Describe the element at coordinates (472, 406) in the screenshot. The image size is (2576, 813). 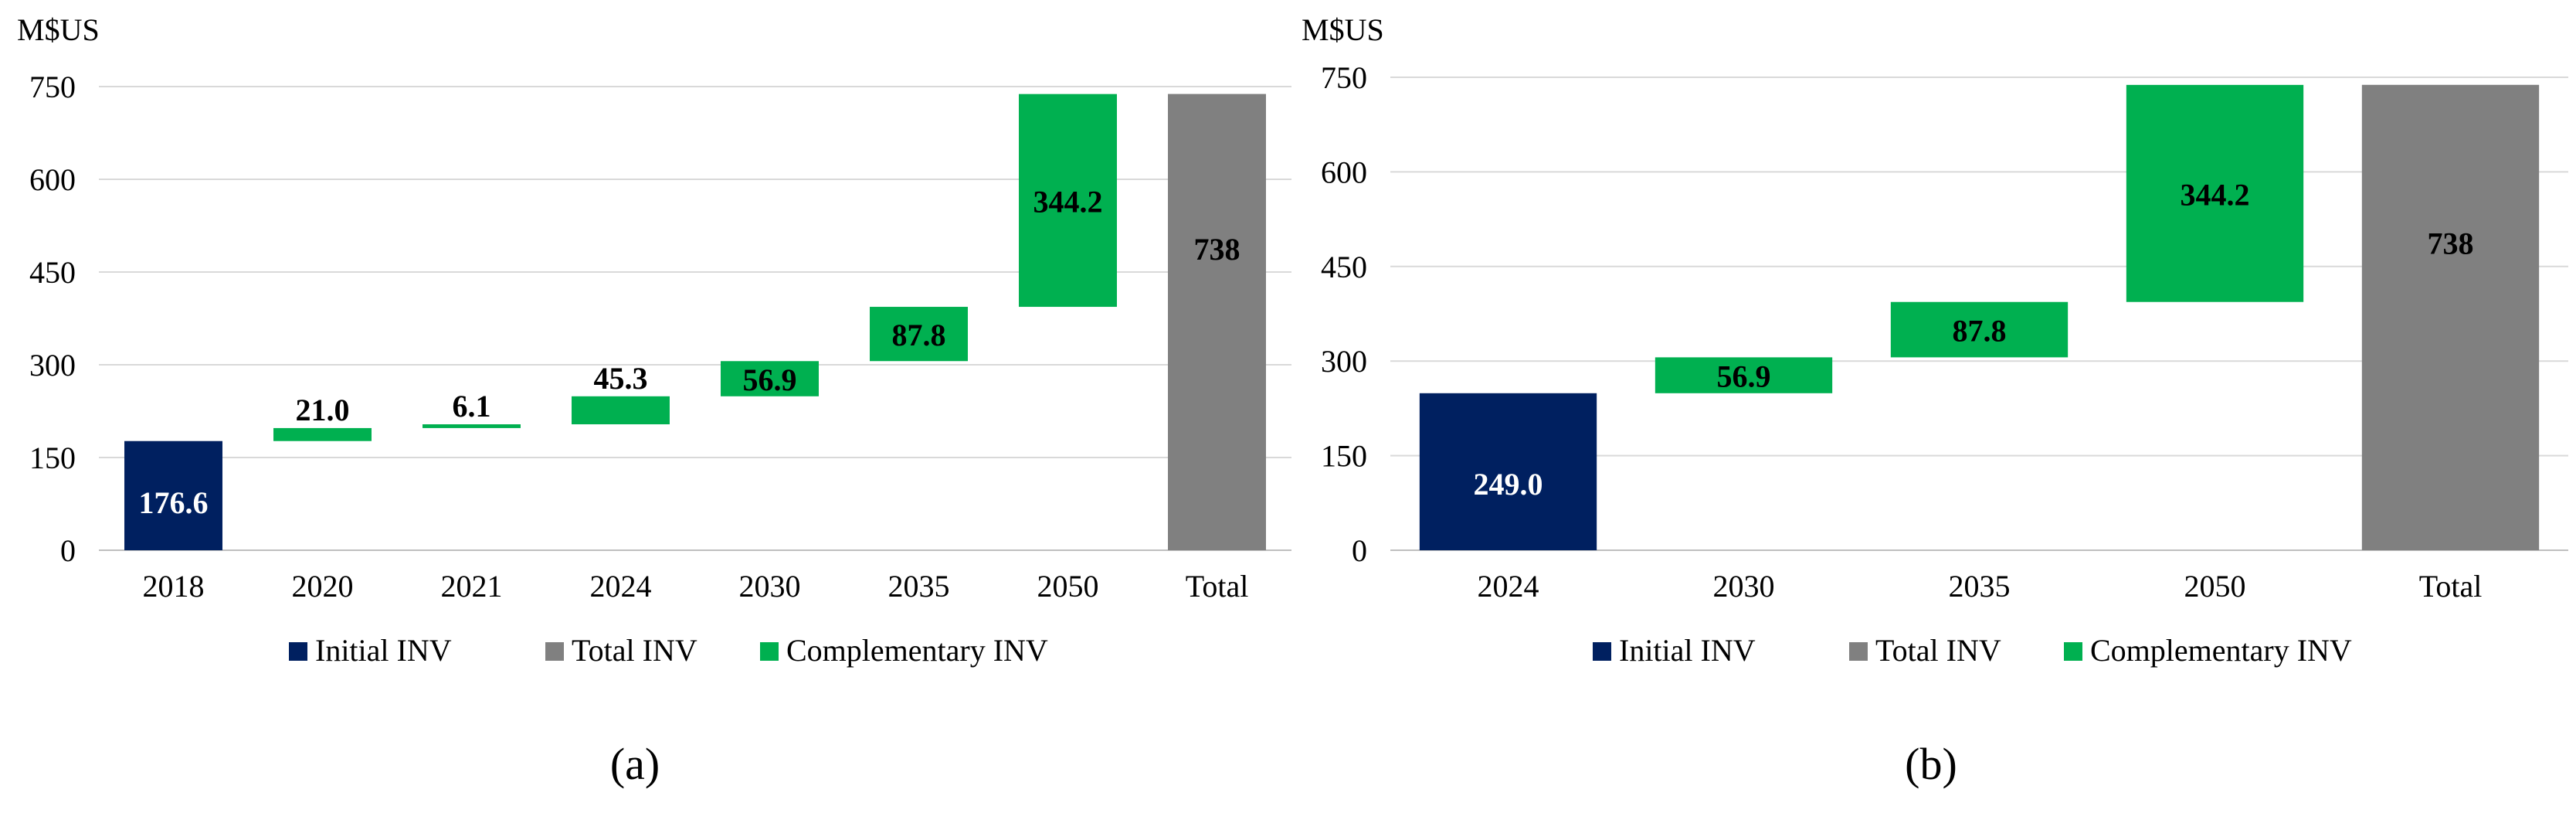
I see `data-label: 6.1` at that location.